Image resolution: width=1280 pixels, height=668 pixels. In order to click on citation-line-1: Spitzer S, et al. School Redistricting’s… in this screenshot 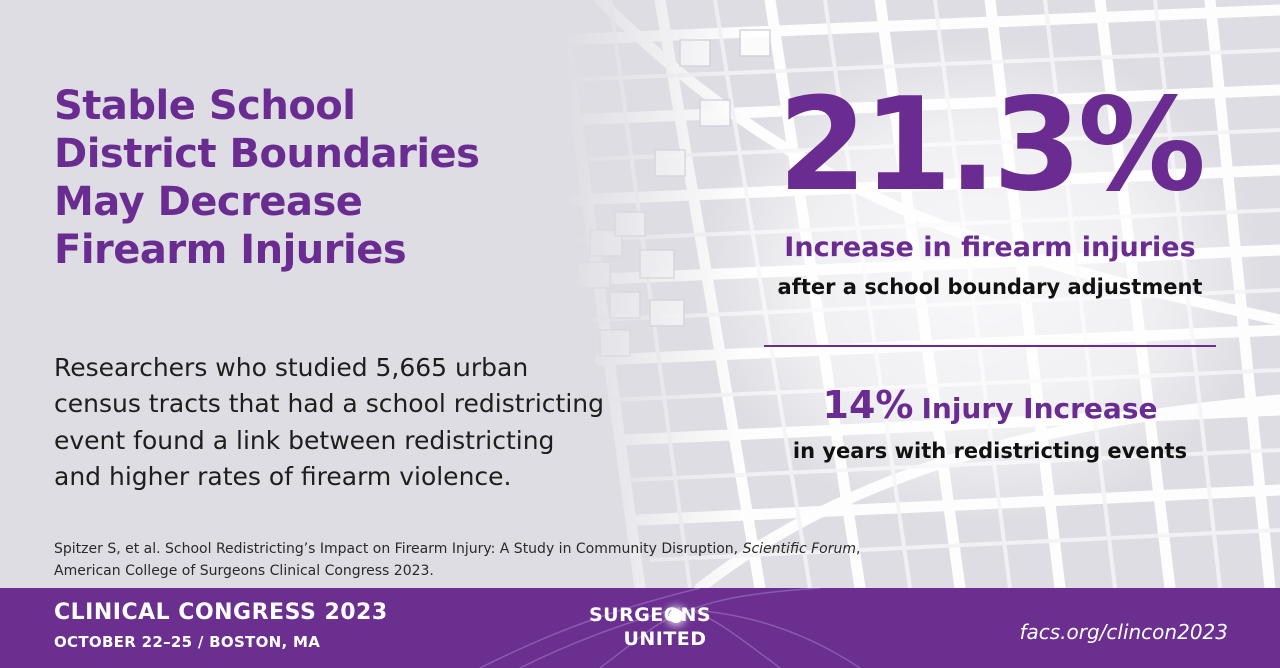, I will do `click(504, 550)`.